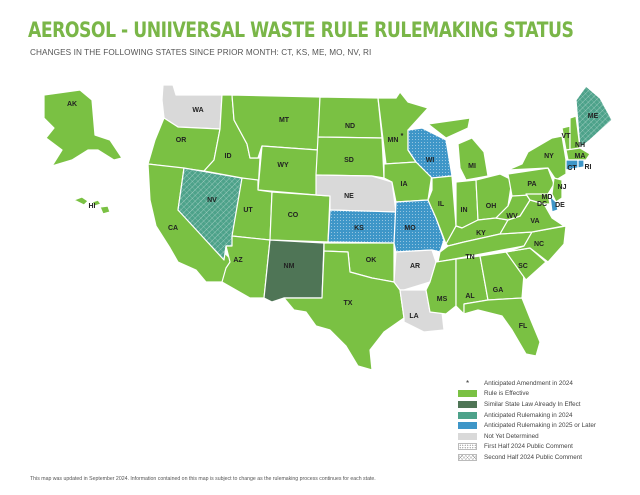 The height and width of the screenshot is (495, 640). Describe the element at coordinates (442, 299) in the screenshot. I see `label-ms: MS` at that location.